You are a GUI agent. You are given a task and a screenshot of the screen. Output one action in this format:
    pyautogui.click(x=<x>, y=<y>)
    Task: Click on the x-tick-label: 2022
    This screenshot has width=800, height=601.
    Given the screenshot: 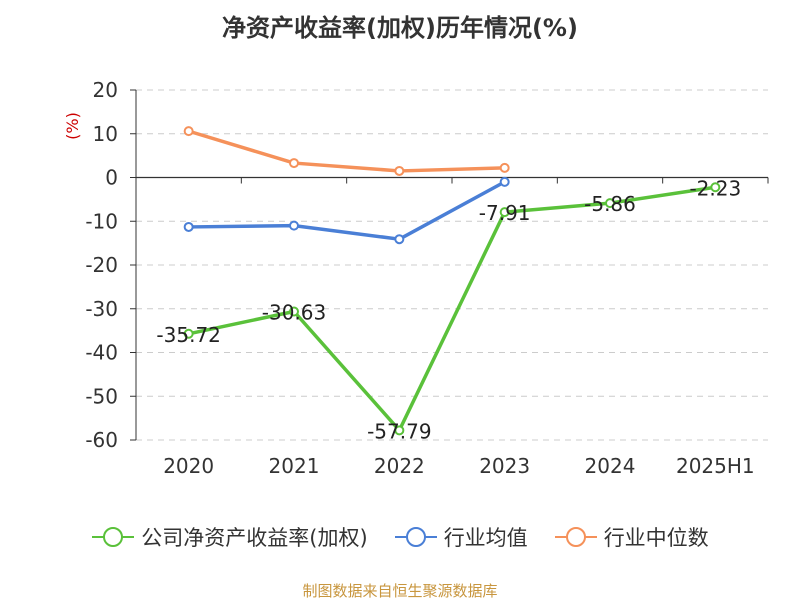 What is the action you would take?
    pyautogui.click(x=399, y=466)
    